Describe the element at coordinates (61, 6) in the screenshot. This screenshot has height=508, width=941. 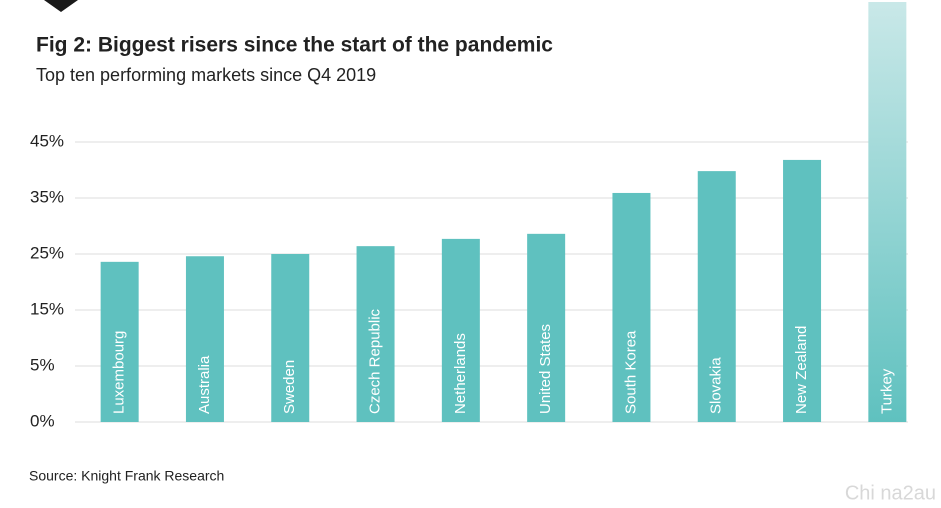
I see `logo-mark` at that location.